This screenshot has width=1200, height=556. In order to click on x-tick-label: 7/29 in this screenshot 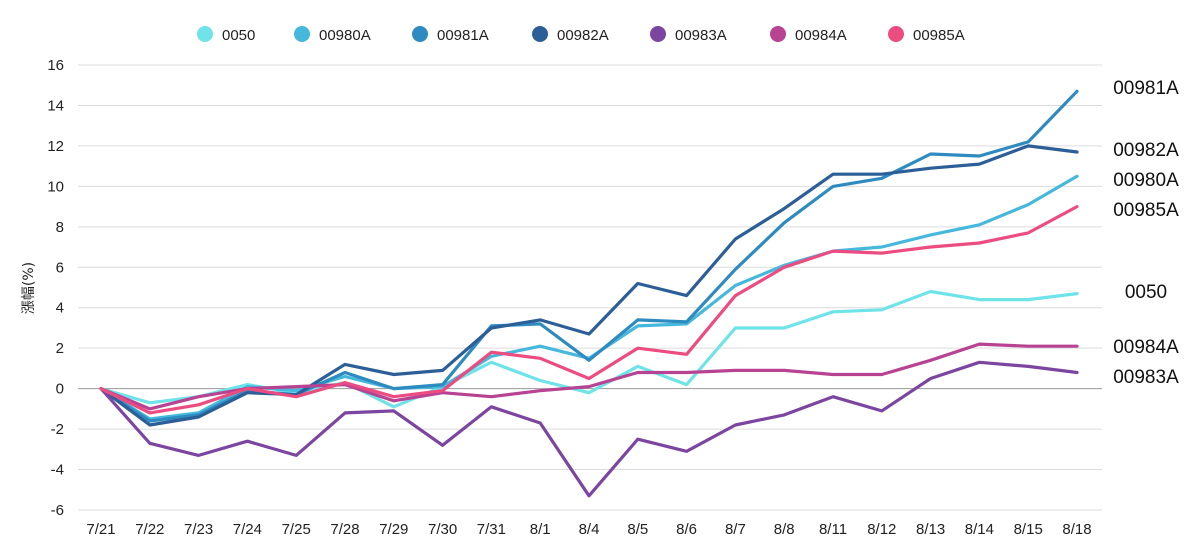, I will do `click(393, 529)`.